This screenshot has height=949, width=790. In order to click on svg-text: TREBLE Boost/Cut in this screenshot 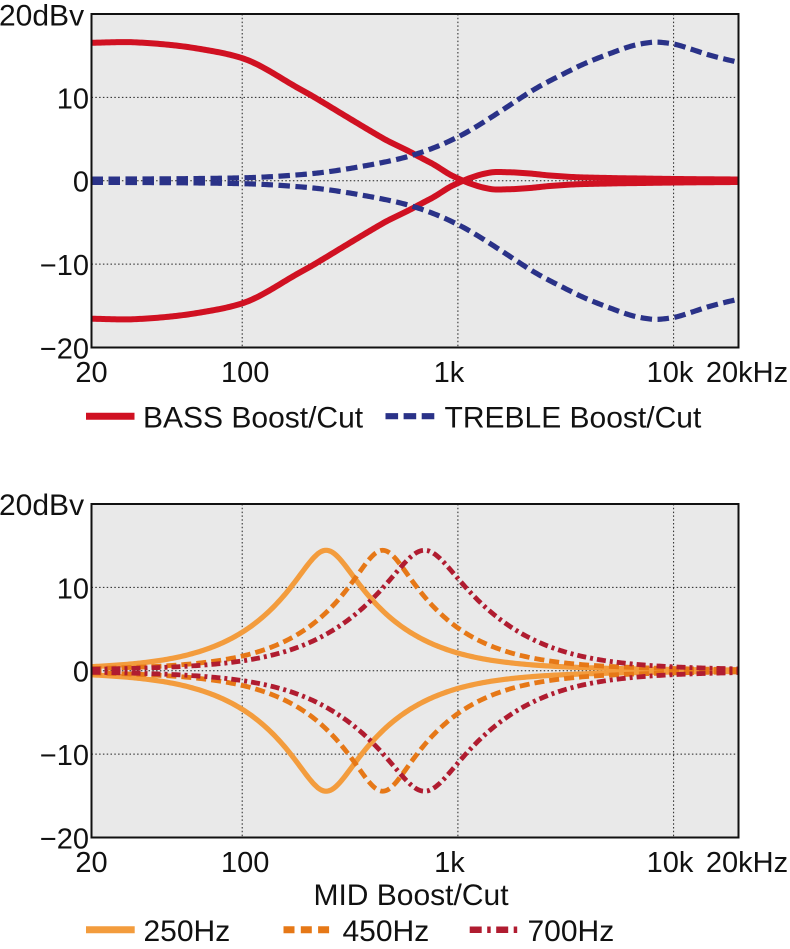, I will do `click(573, 418)`.